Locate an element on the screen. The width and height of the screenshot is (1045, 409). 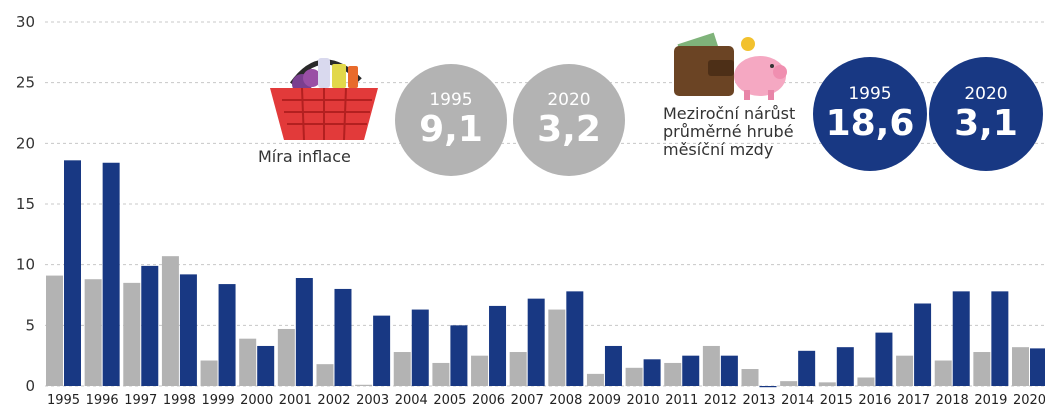
x-tick-label: 2004 is located at coordinates (411, 400).